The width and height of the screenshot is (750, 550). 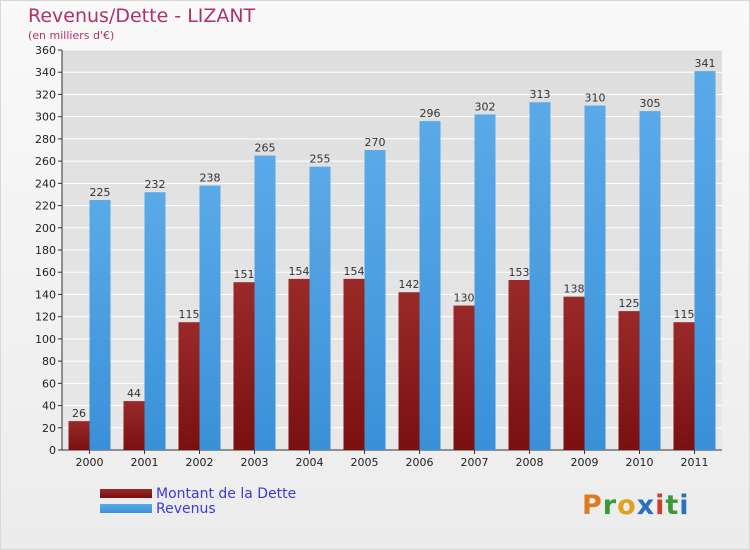 What do you see at coordinates (420, 462) in the screenshot?
I see `x-tick-label: 2006` at bounding box center [420, 462].